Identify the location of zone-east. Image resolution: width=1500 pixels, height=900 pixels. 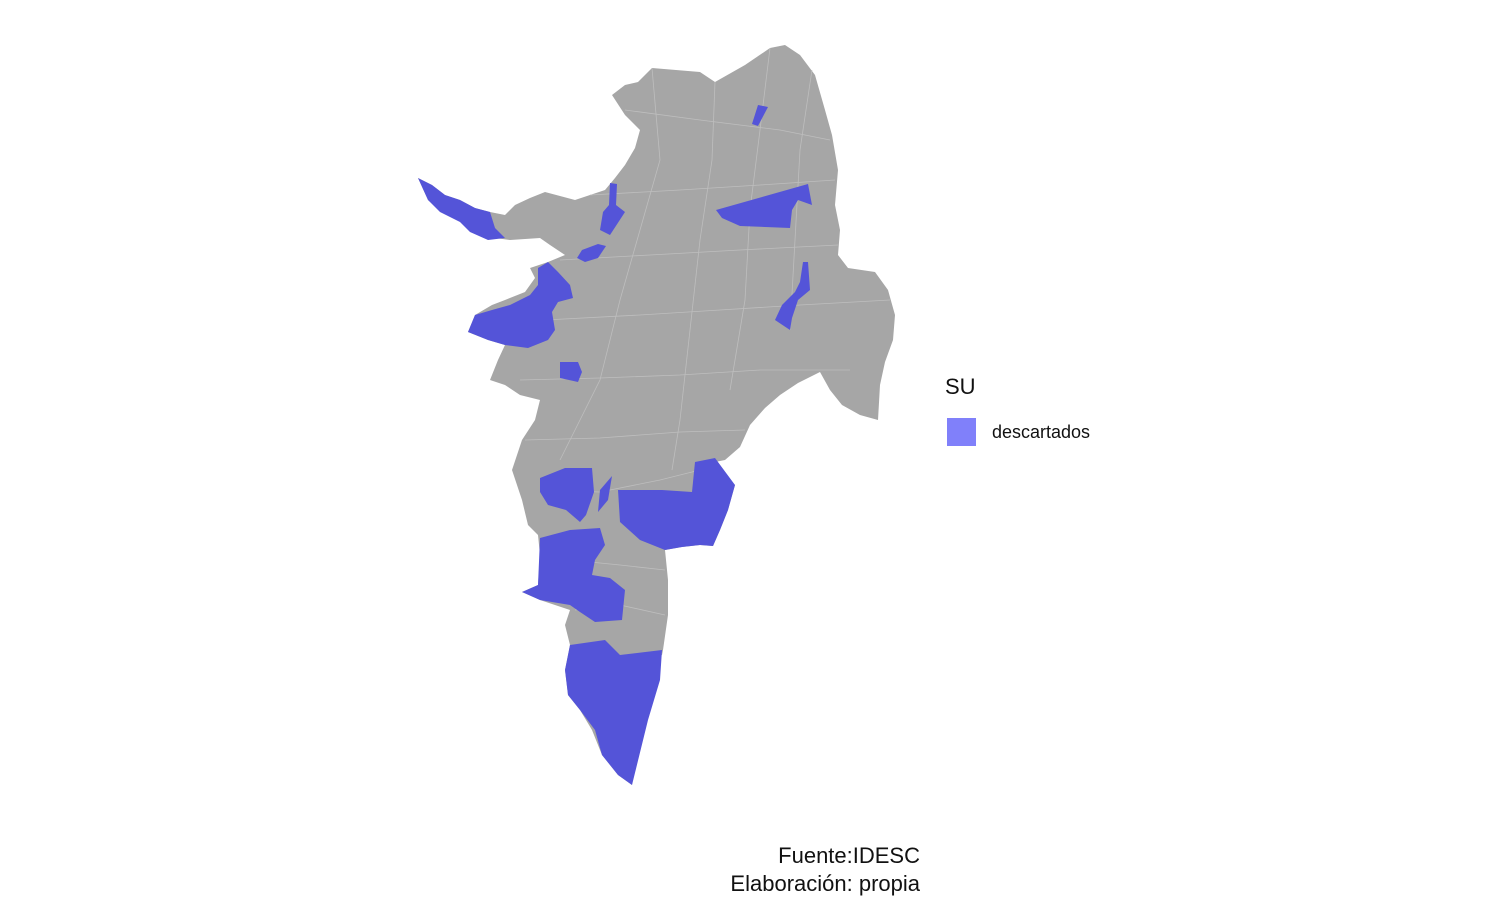
(792, 296).